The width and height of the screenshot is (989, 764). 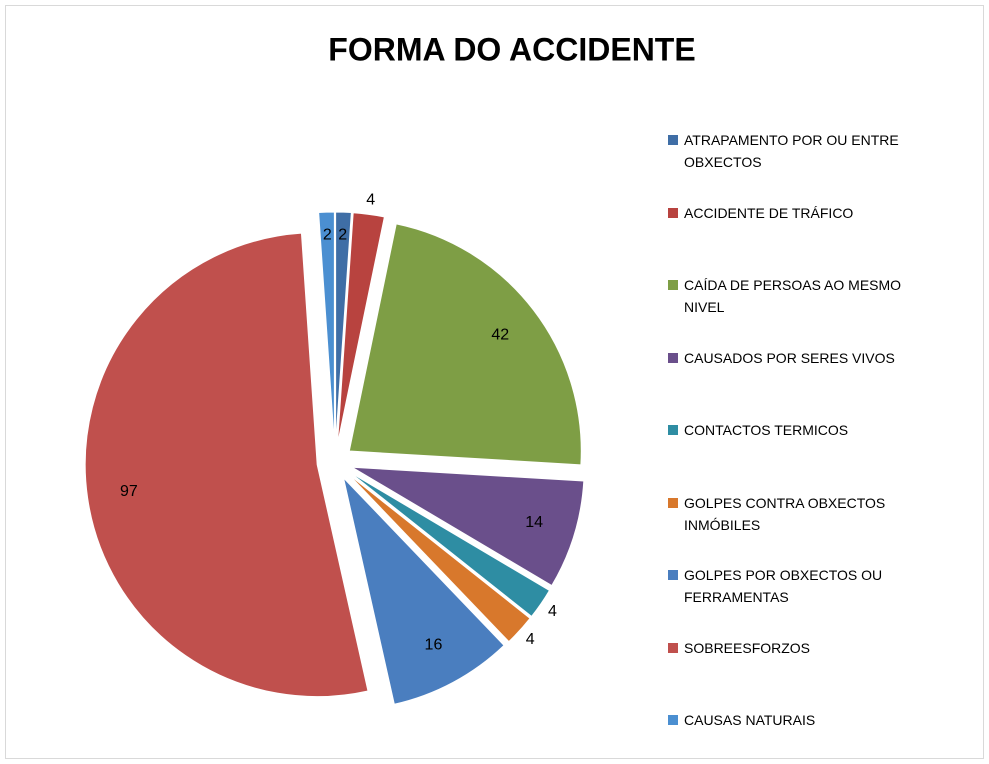 I want to click on legend-item: GOLPES CONTRA OBXECTOS INMÓBILES, so click(x=795, y=514).